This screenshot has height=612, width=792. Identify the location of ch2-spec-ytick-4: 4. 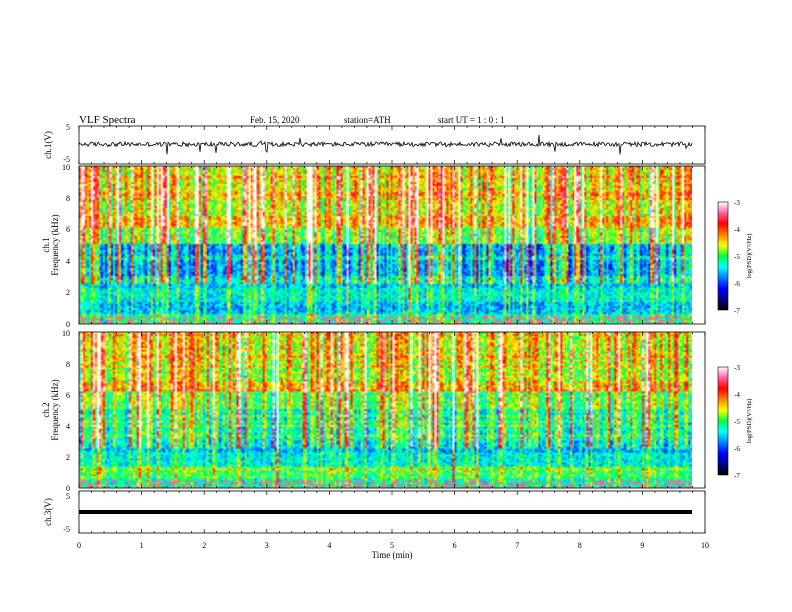
(68, 426).